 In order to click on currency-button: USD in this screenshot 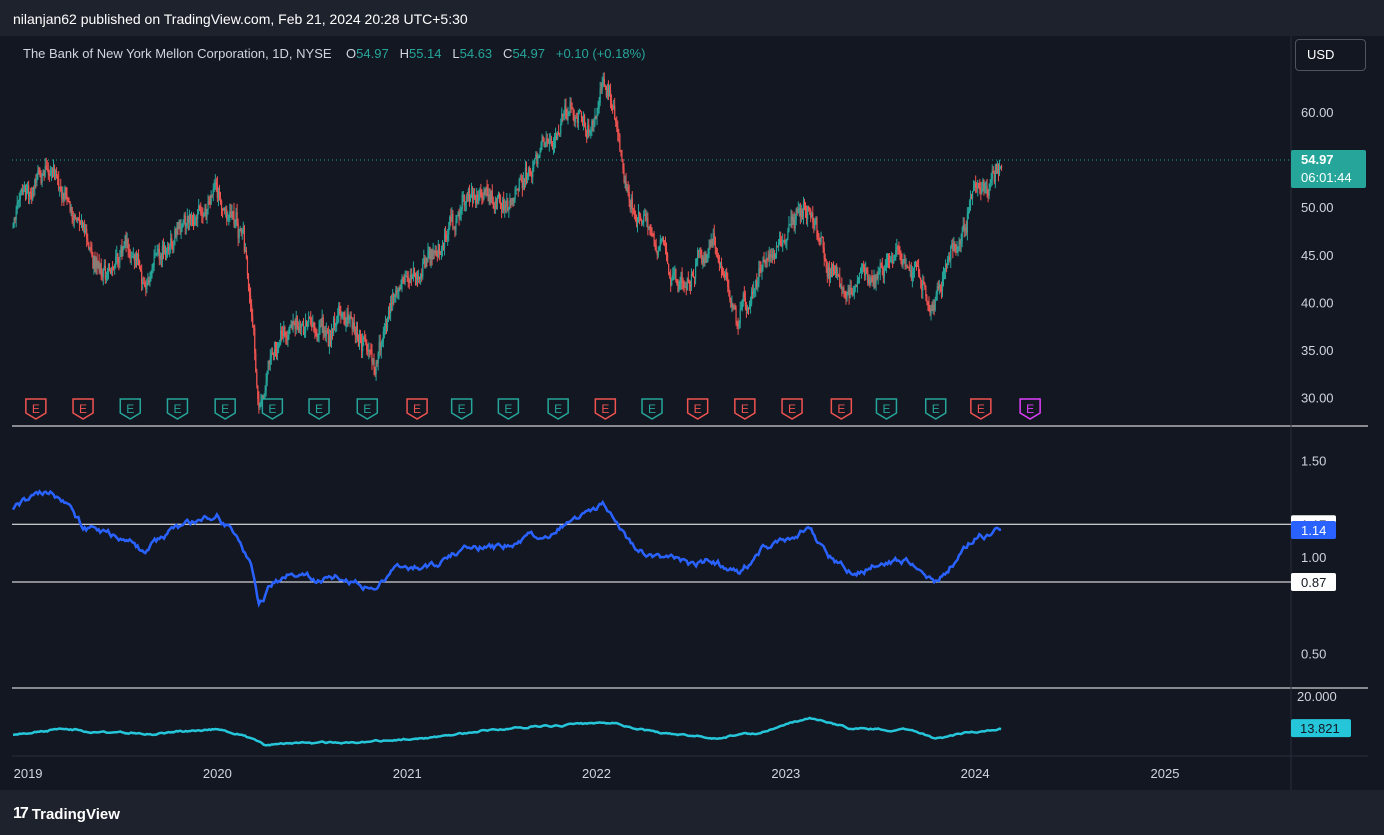, I will do `click(1330, 55)`.